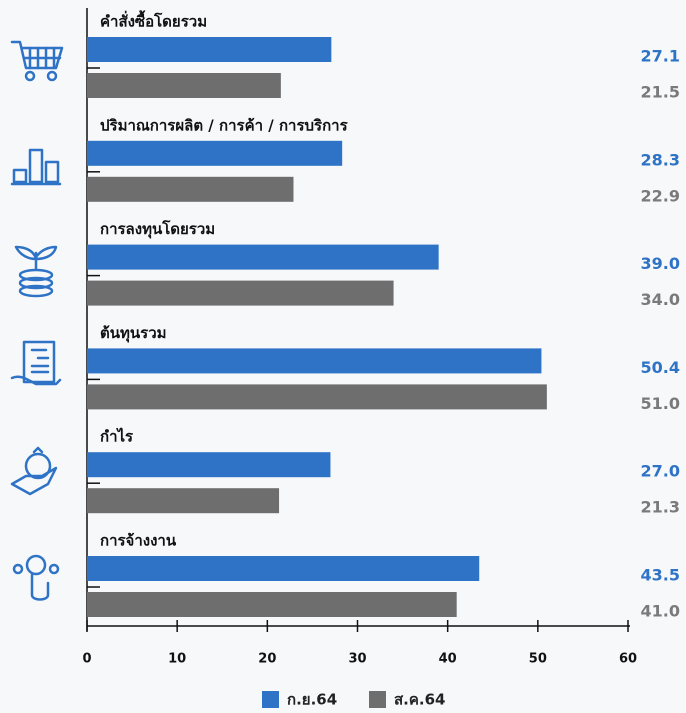  Describe the element at coordinates (312, 700) in the screenshot. I see `legend-label: ก.ย.64` at that location.